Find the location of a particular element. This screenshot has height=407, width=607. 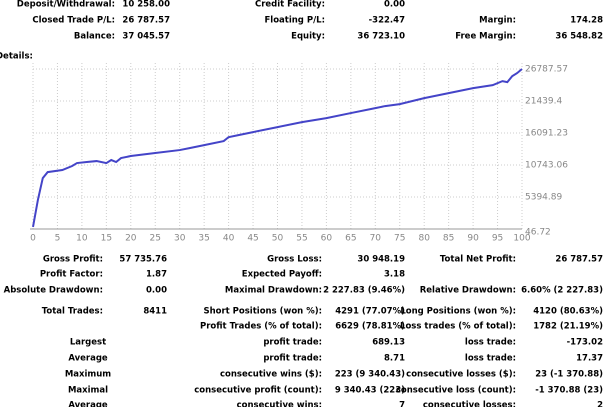

x-tick-label: 15 is located at coordinates (106, 239).